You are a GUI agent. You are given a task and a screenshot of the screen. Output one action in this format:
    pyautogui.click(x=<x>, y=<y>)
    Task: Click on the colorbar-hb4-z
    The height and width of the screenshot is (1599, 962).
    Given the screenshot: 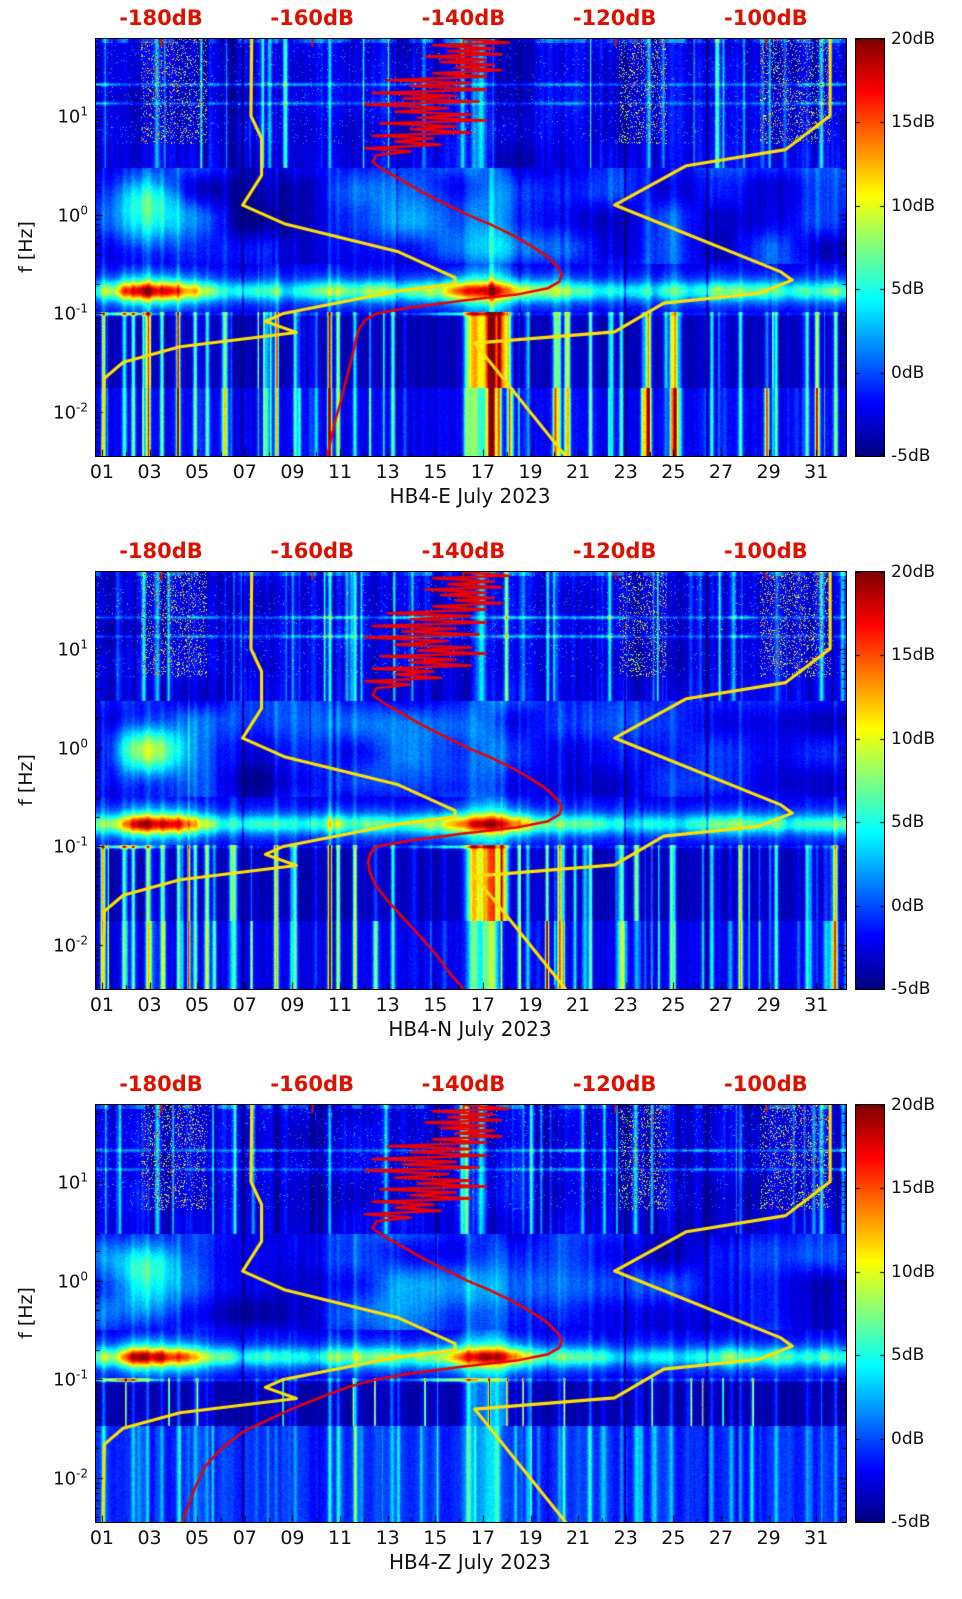 What is the action you would take?
    pyautogui.click(x=870, y=1313)
    